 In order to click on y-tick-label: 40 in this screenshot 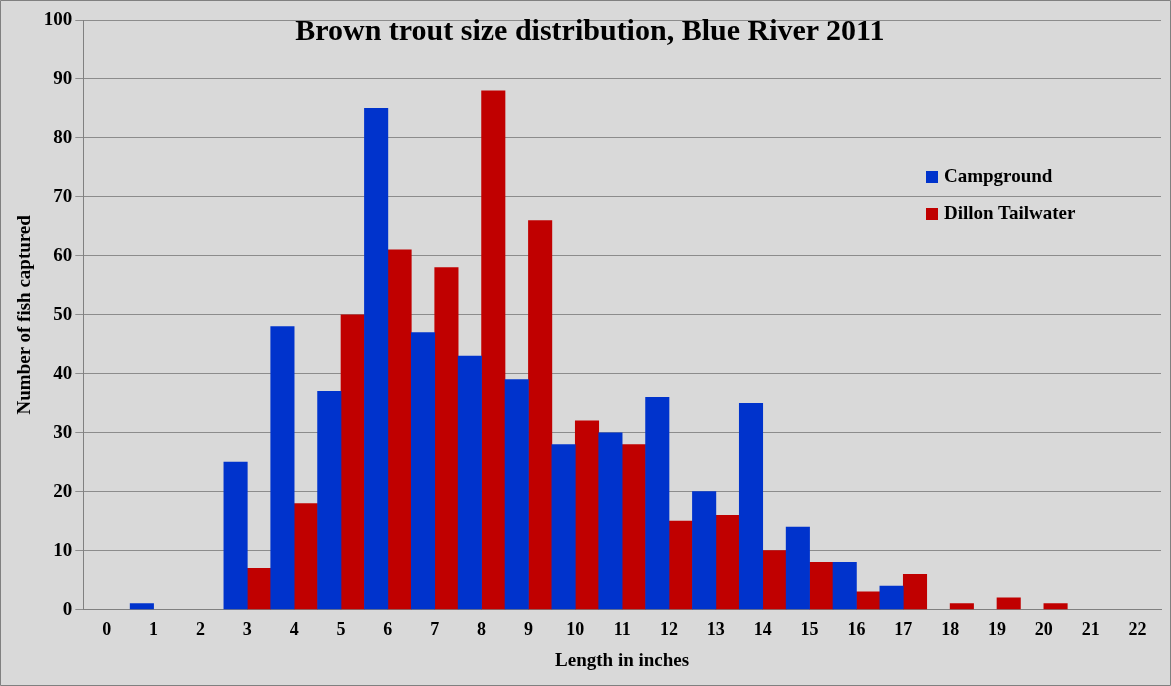, I will do `click(63, 372)`.